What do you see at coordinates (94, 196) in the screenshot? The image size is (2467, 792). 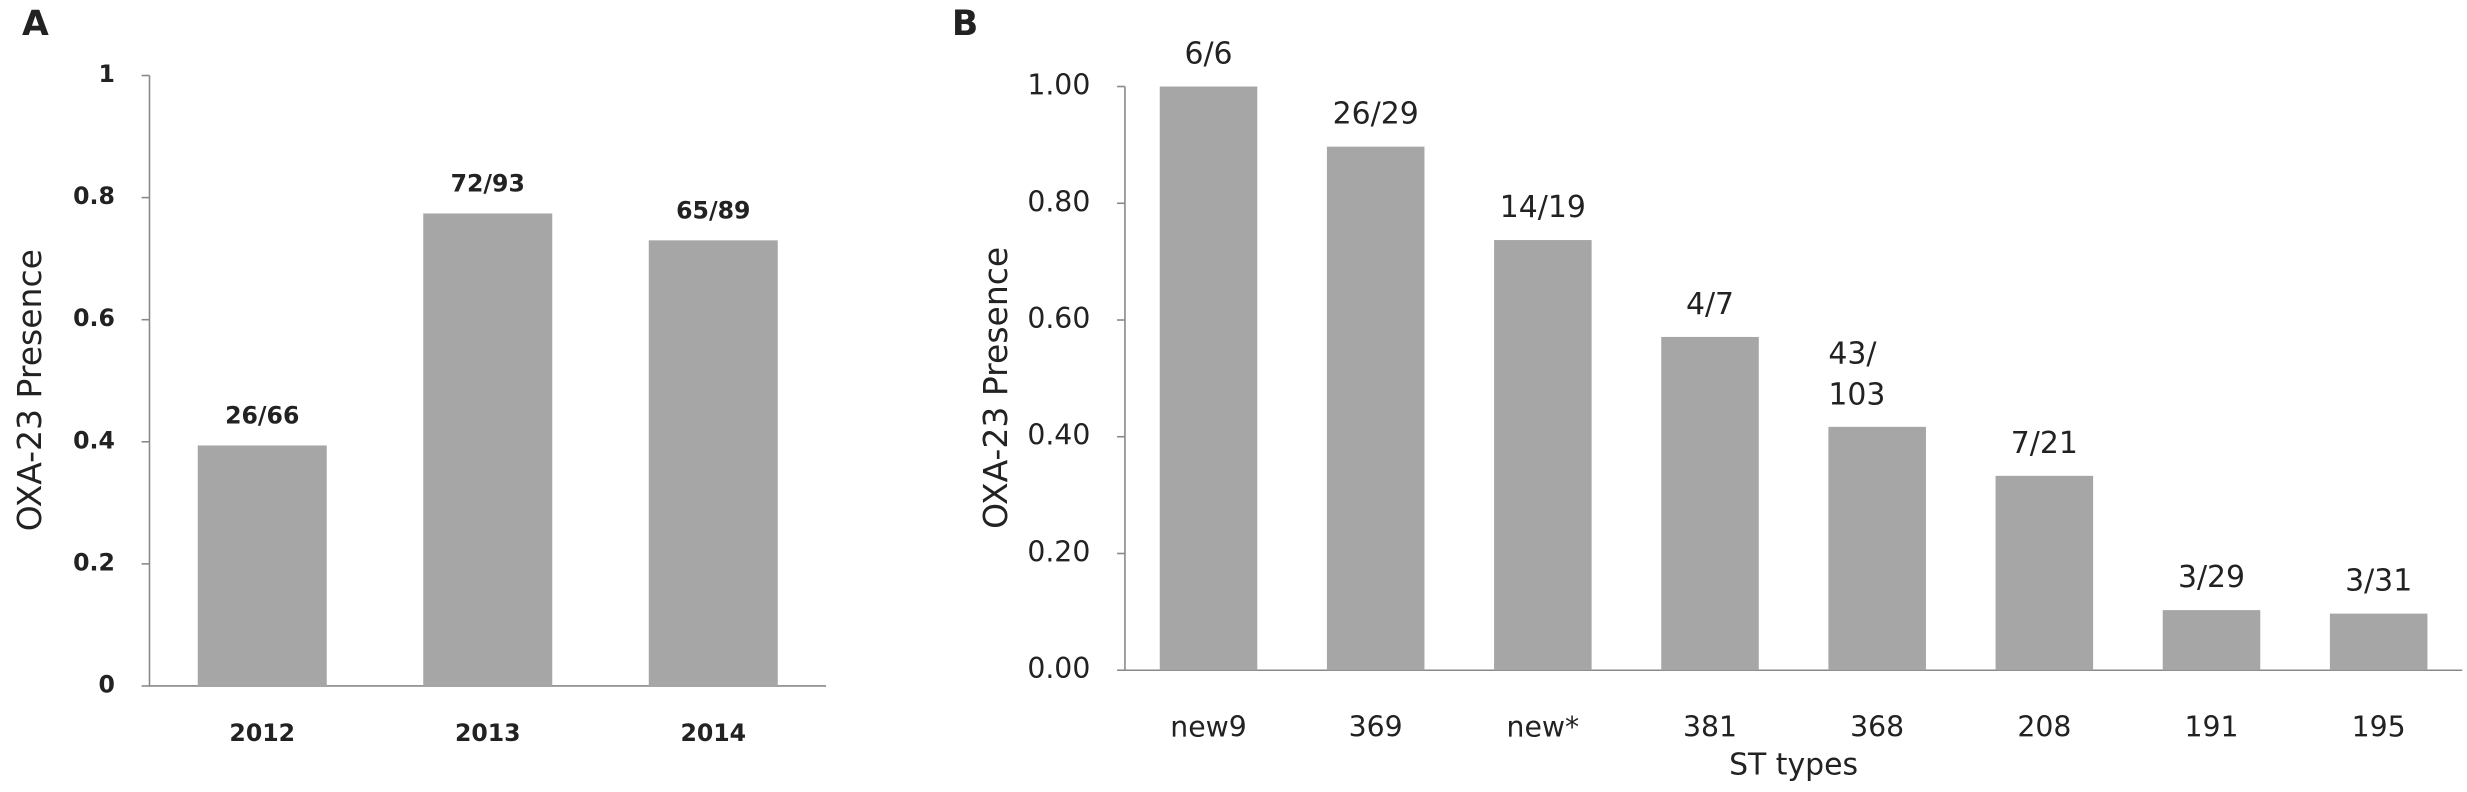 I see `y-tick-label: 0.8` at bounding box center [94, 196].